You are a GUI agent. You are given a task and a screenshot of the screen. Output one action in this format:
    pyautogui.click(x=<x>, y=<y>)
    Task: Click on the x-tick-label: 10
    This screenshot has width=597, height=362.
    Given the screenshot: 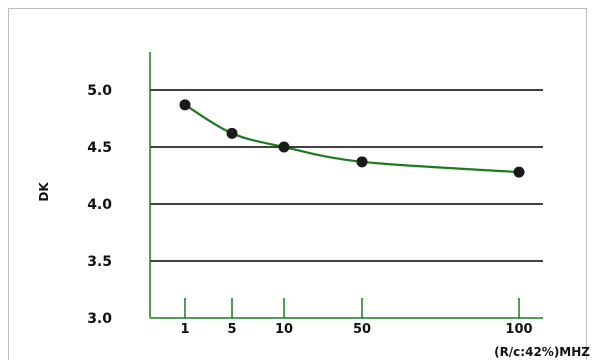 What is the action you would take?
    pyautogui.click(x=284, y=329)
    